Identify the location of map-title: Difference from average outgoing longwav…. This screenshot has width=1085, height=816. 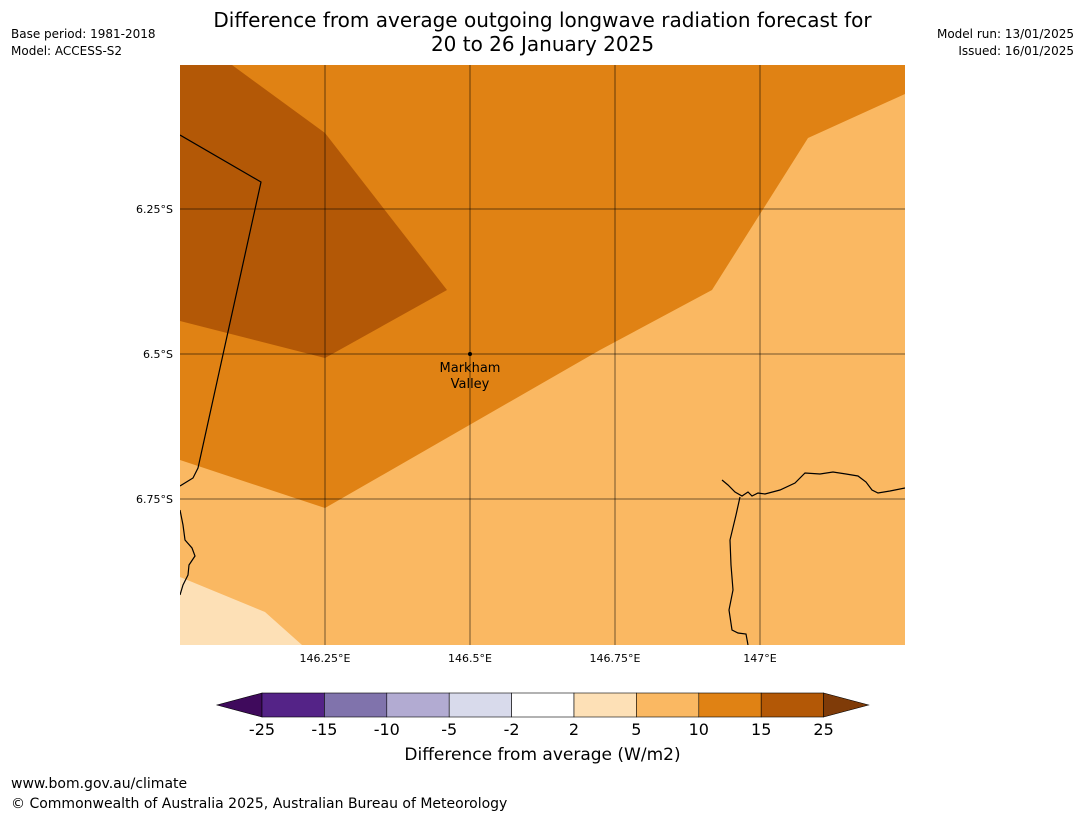
(542, 32).